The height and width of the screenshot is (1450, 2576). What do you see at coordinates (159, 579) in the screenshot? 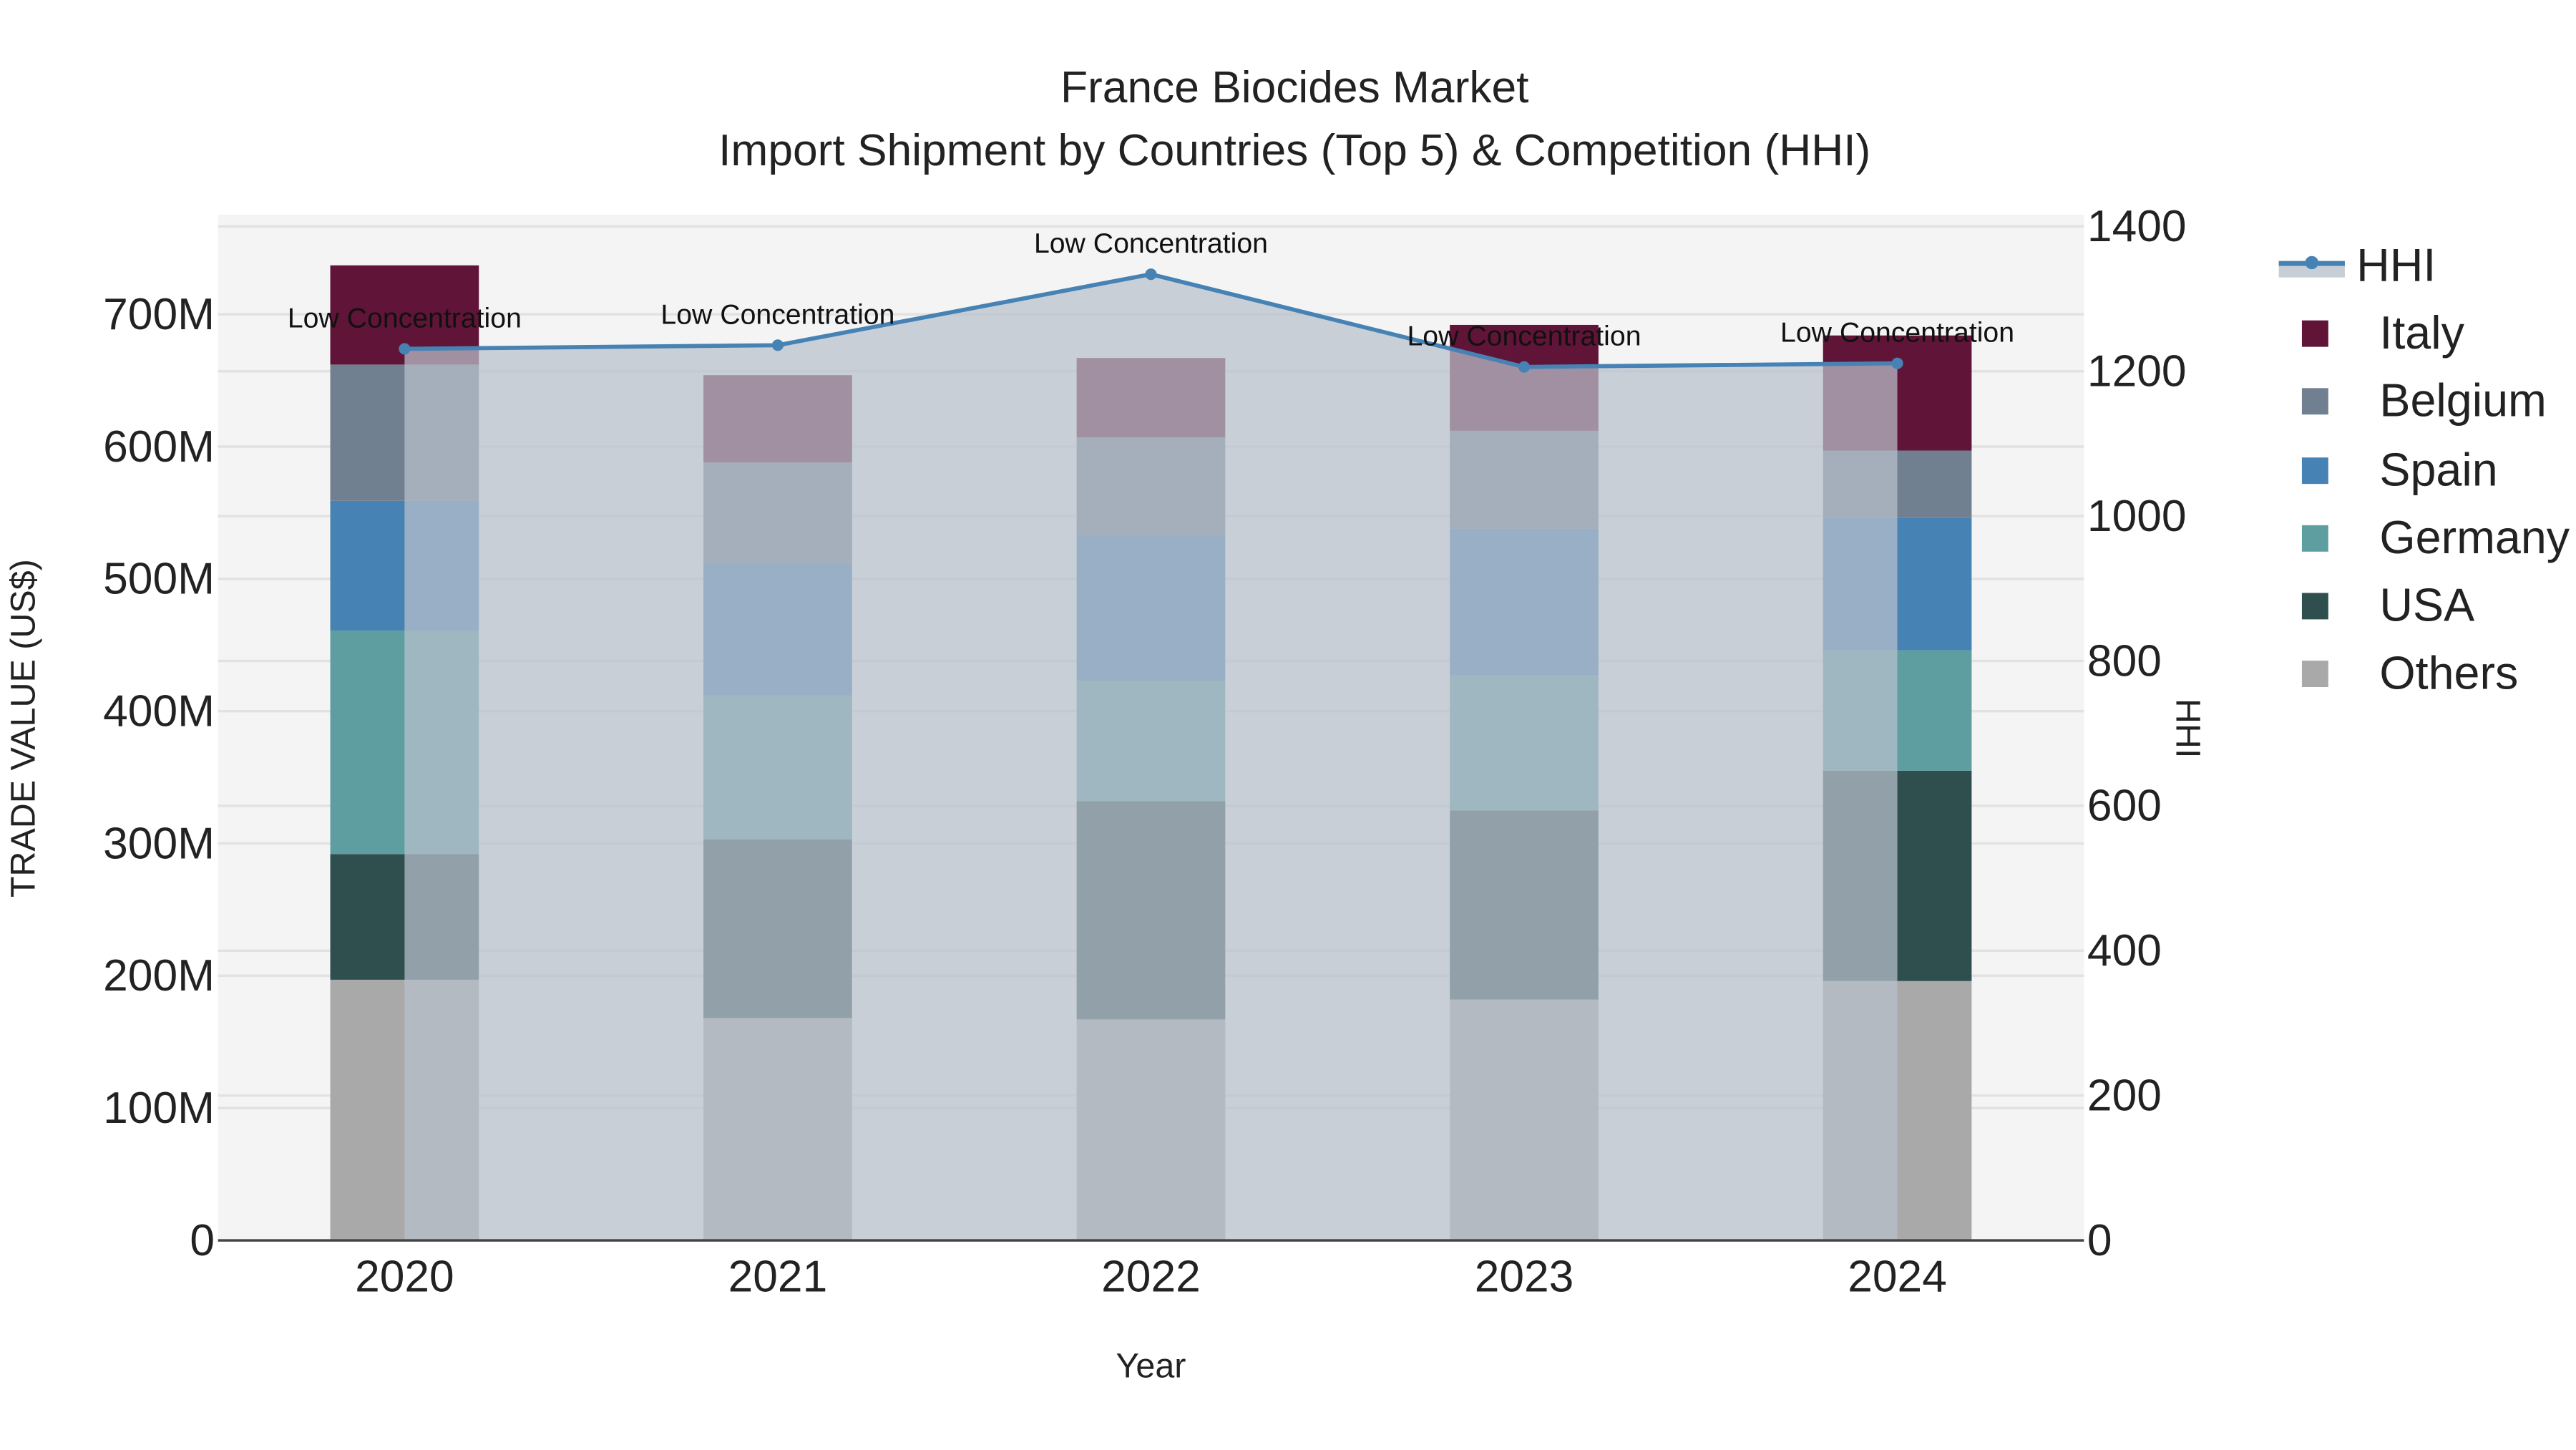
I see `y-left-tick-label: 500M` at bounding box center [159, 579].